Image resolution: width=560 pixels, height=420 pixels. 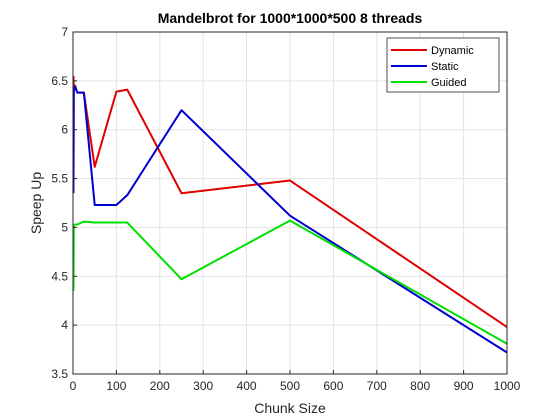 What do you see at coordinates (290, 386) in the screenshot?
I see `x-tick-label: 500` at bounding box center [290, 386].